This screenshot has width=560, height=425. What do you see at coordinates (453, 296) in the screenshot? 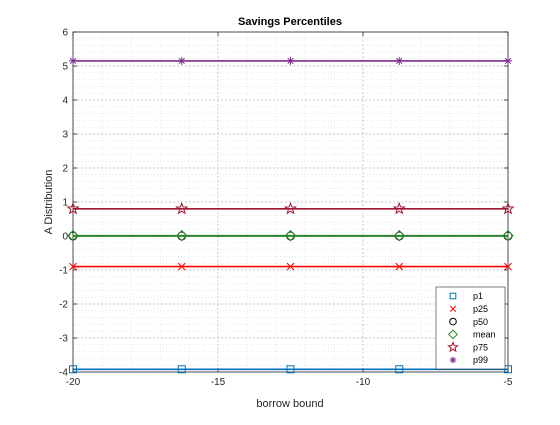
I see `legend-marker-p1` at bounding box center [453, 296].